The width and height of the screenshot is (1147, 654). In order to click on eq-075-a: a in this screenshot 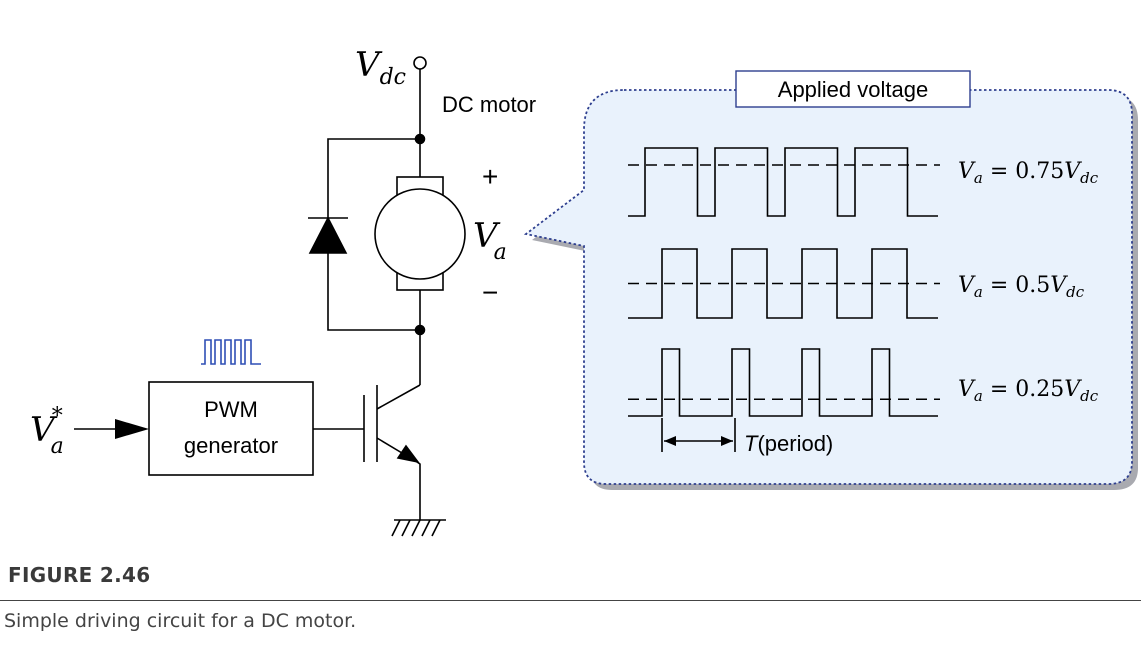, I will do `click(978, 178)`.